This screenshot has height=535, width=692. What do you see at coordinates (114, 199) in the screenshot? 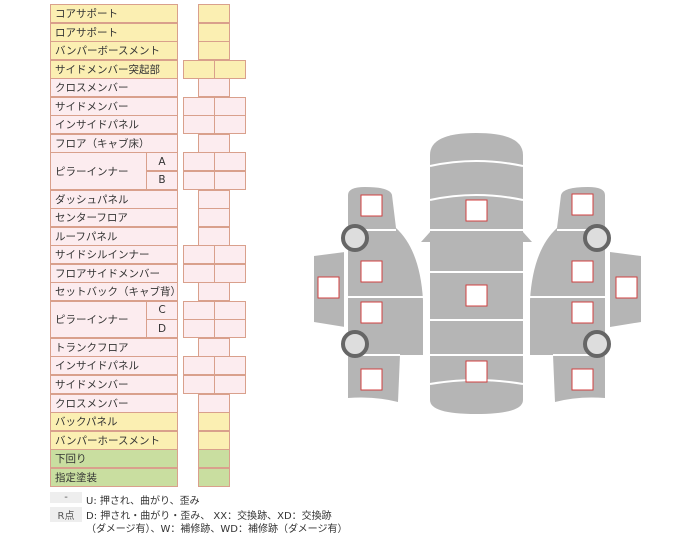
I see `row-label: ダッシュパネル` at bounding box center [114, 199].